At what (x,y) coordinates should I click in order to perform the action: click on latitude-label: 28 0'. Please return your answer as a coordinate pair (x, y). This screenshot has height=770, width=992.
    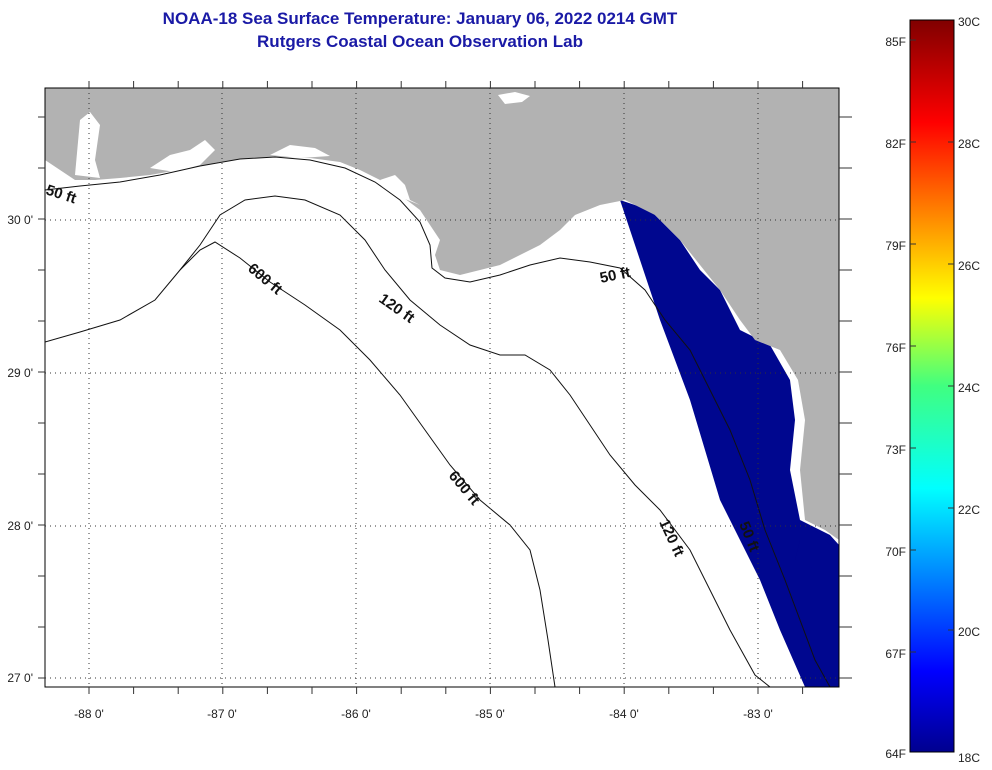
    Looking at the image, I should click on (20, 526).